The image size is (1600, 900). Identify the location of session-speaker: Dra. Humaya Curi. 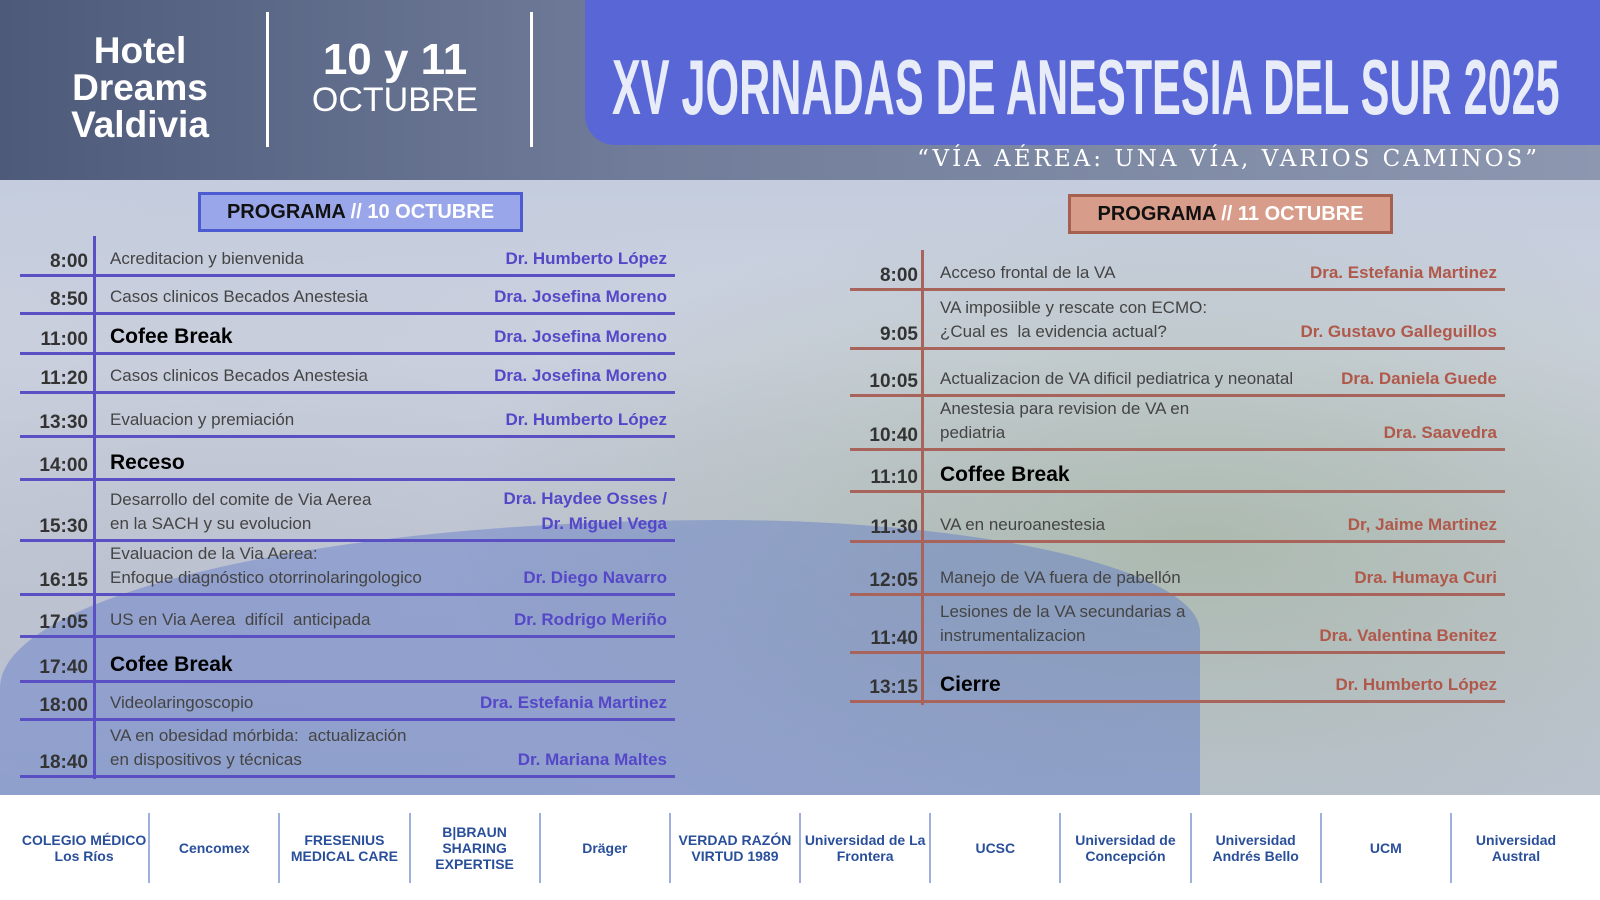
(1425, 577).